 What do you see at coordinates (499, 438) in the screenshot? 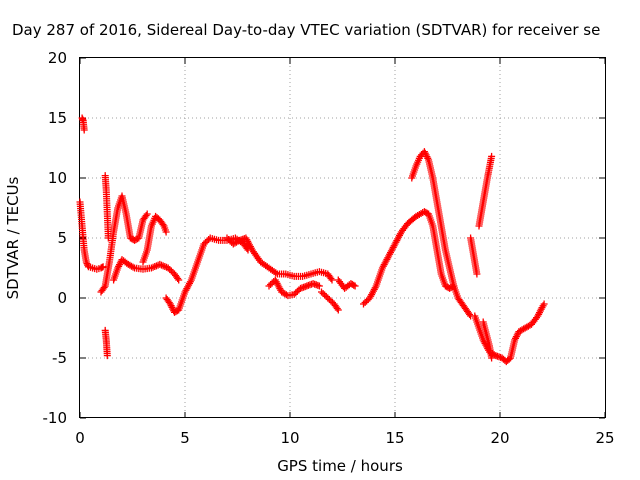
I see `x-tick-label: 20` at bounding box center [499, 438].